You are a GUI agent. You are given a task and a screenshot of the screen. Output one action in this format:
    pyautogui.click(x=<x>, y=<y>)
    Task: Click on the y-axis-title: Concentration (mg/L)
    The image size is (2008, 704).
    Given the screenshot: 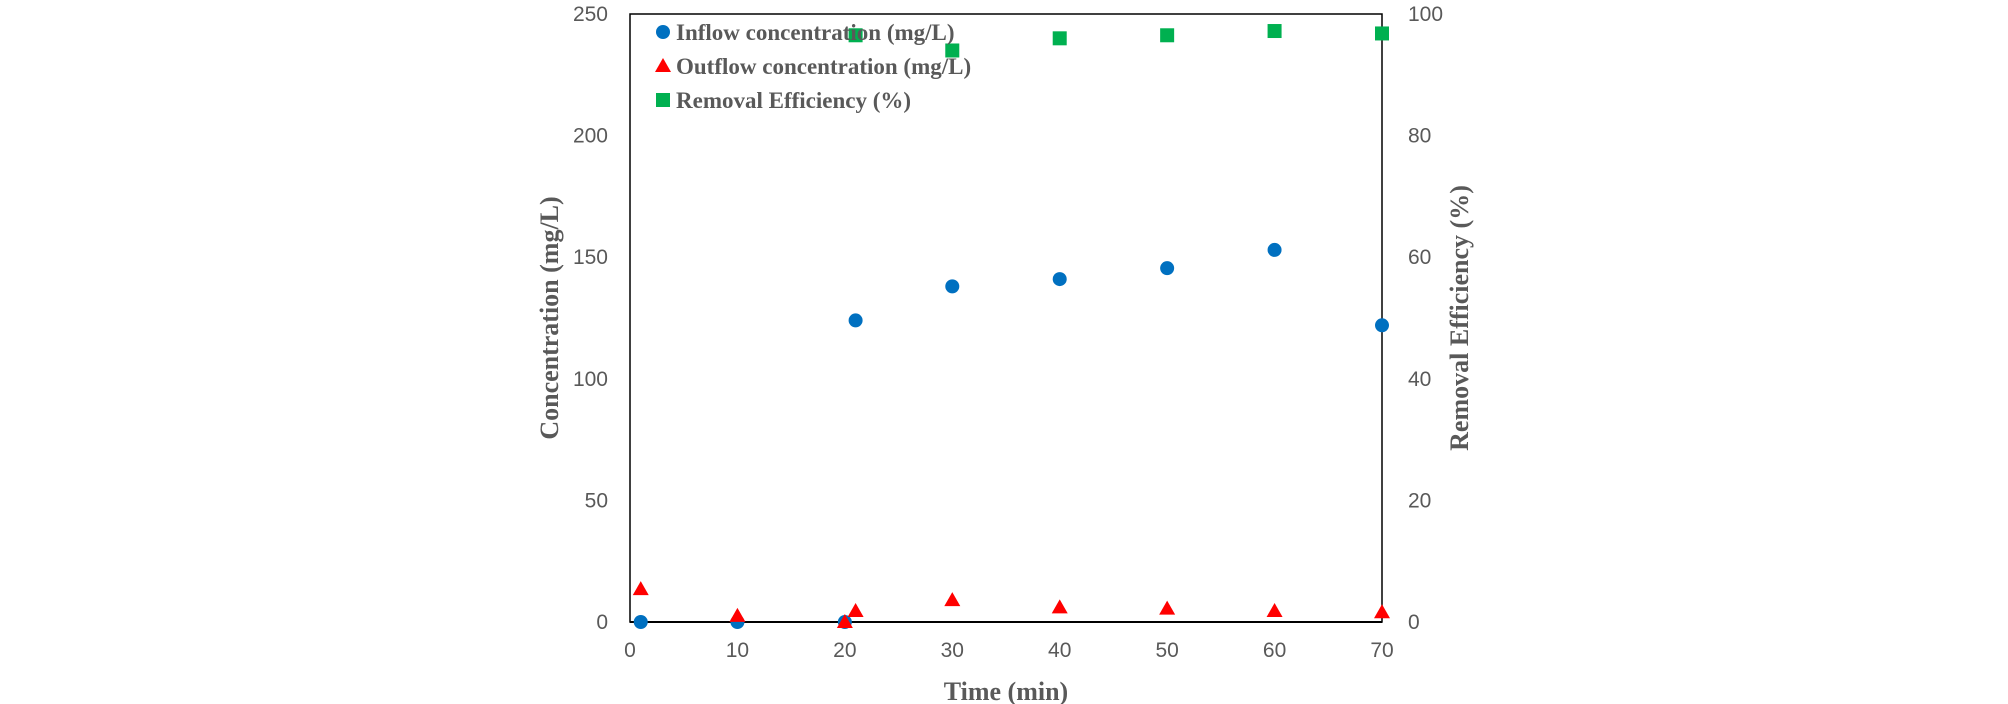 What is the action you would take?
    pyautogui.click(x=549, y=317)
    